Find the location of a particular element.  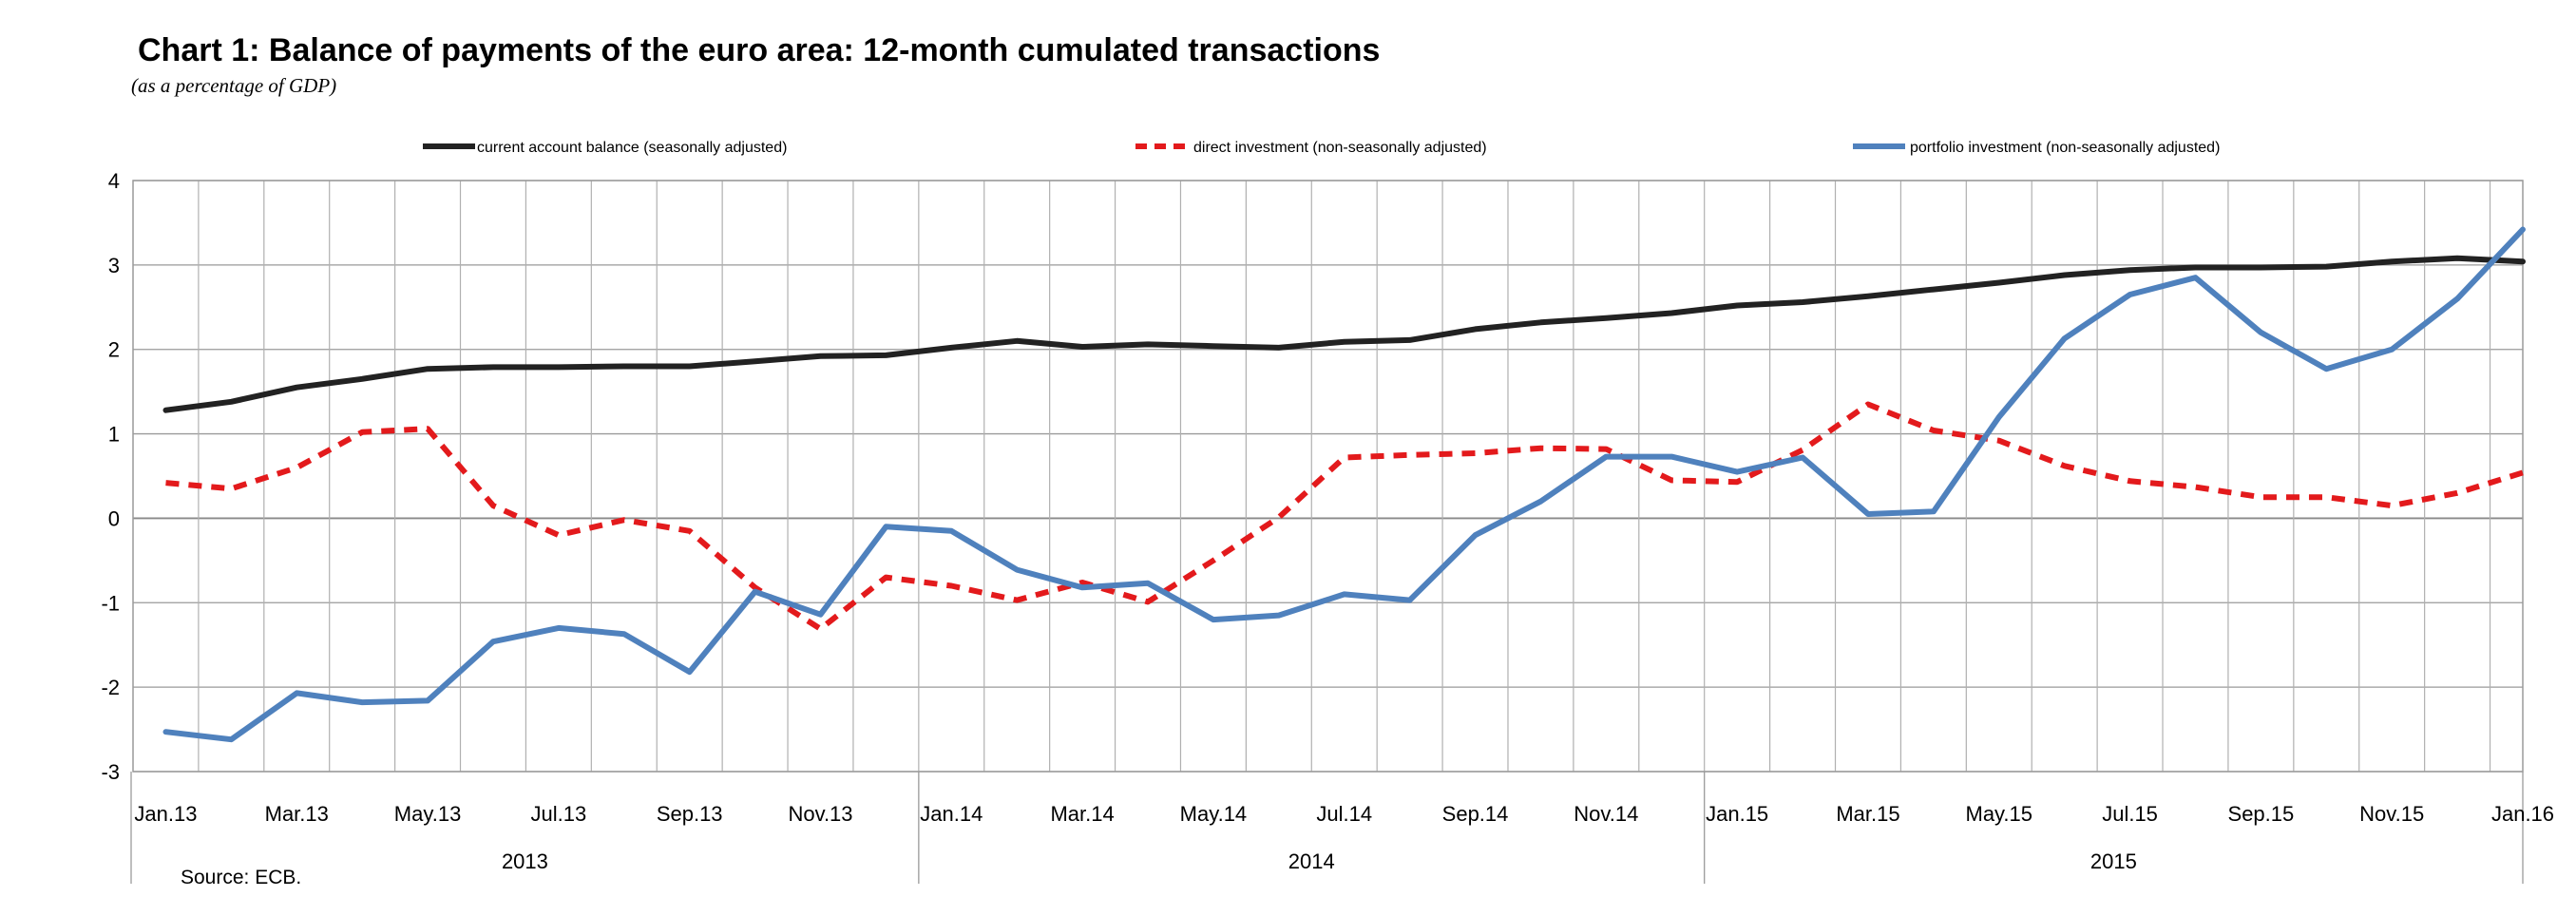

x-tick-label: Sep.14 is located at coordinates (1475, 814).